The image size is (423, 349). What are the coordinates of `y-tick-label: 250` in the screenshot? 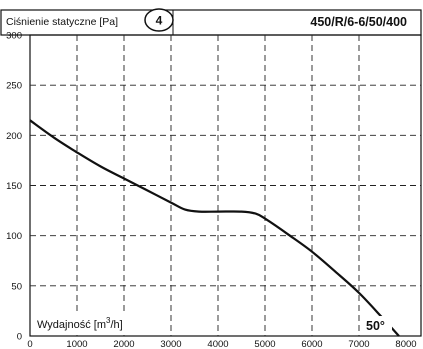 It's located at (14, 86).